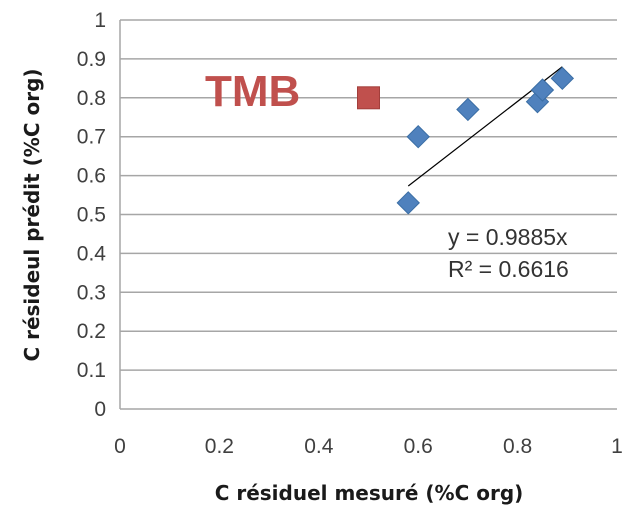 The image size is (626, 507). Describe the element at coordinates (120, 446) in the screenshot. I see `x-tick-label: 0` at that location.